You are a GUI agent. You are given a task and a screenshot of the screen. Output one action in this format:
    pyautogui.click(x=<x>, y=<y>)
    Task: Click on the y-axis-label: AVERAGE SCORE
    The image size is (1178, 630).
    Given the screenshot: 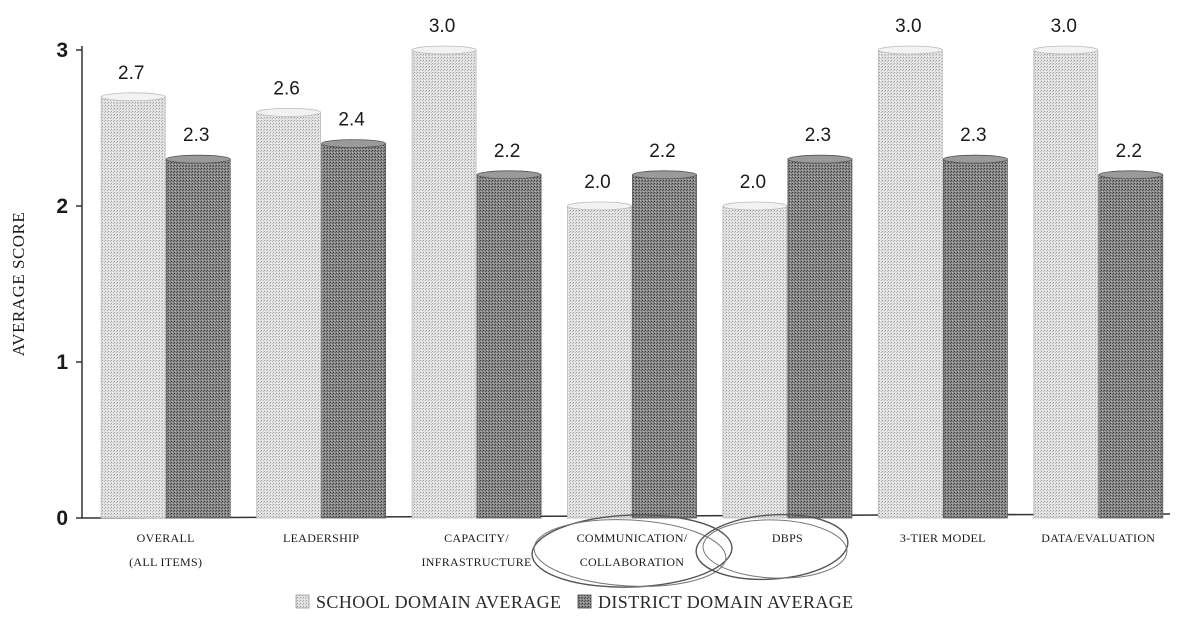 What is the action you would take?
    pyautogui.click(x=18, y=284)
    